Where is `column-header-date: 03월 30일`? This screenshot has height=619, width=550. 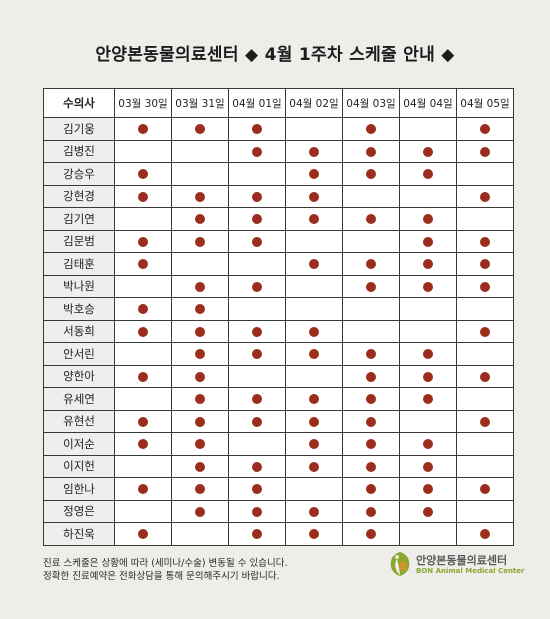
column-header-date: 03월 30일 is located at coordinates (143, 103).